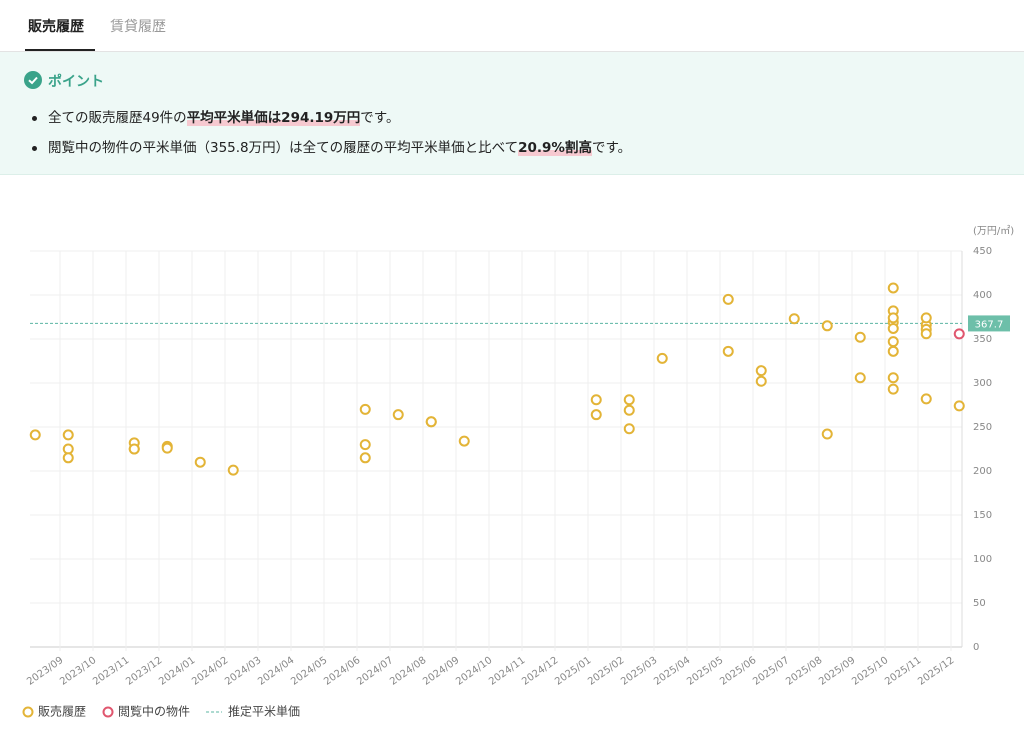  Describe the element at coordinates (507, 671) in the screenshot. I see `x-tick-label: 2024/11` at that location.